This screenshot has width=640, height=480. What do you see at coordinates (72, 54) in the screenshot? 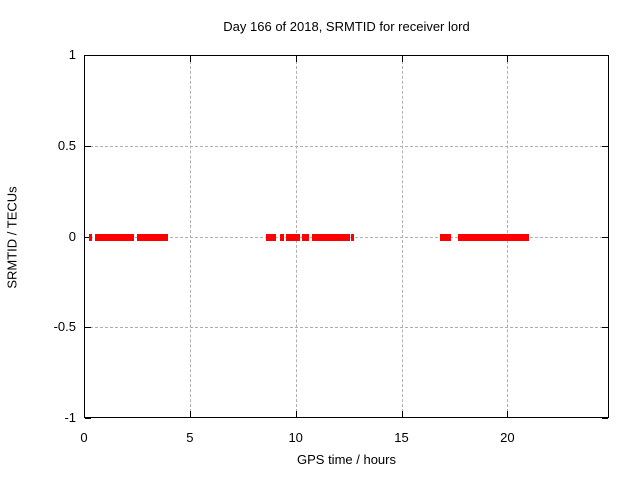
I see `y-tick-label: 1` at bounding box center [72, 54].